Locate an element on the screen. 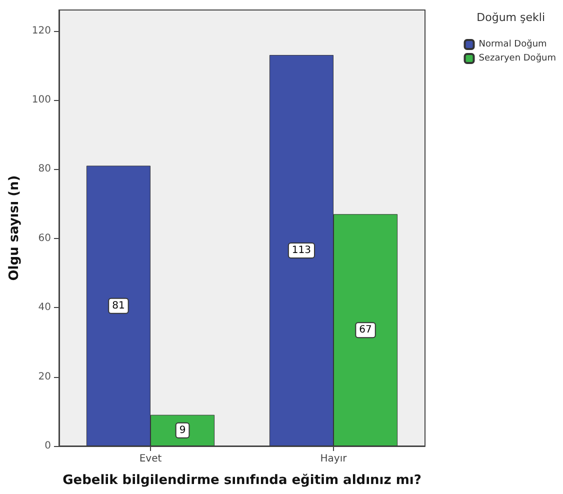 This screenshot has height=494, width=563. y-tick-label: 20 is located at coordinates (44, 376).